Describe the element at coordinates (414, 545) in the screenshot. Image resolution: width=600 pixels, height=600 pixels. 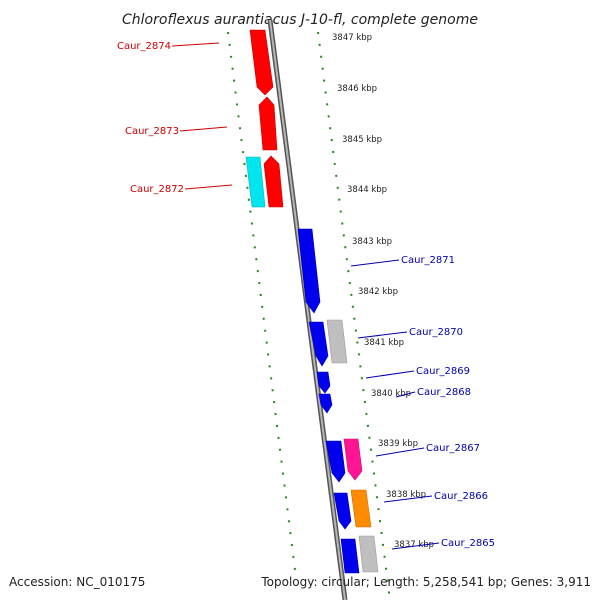
I see `scale-label: 3837 kbp` at that location.